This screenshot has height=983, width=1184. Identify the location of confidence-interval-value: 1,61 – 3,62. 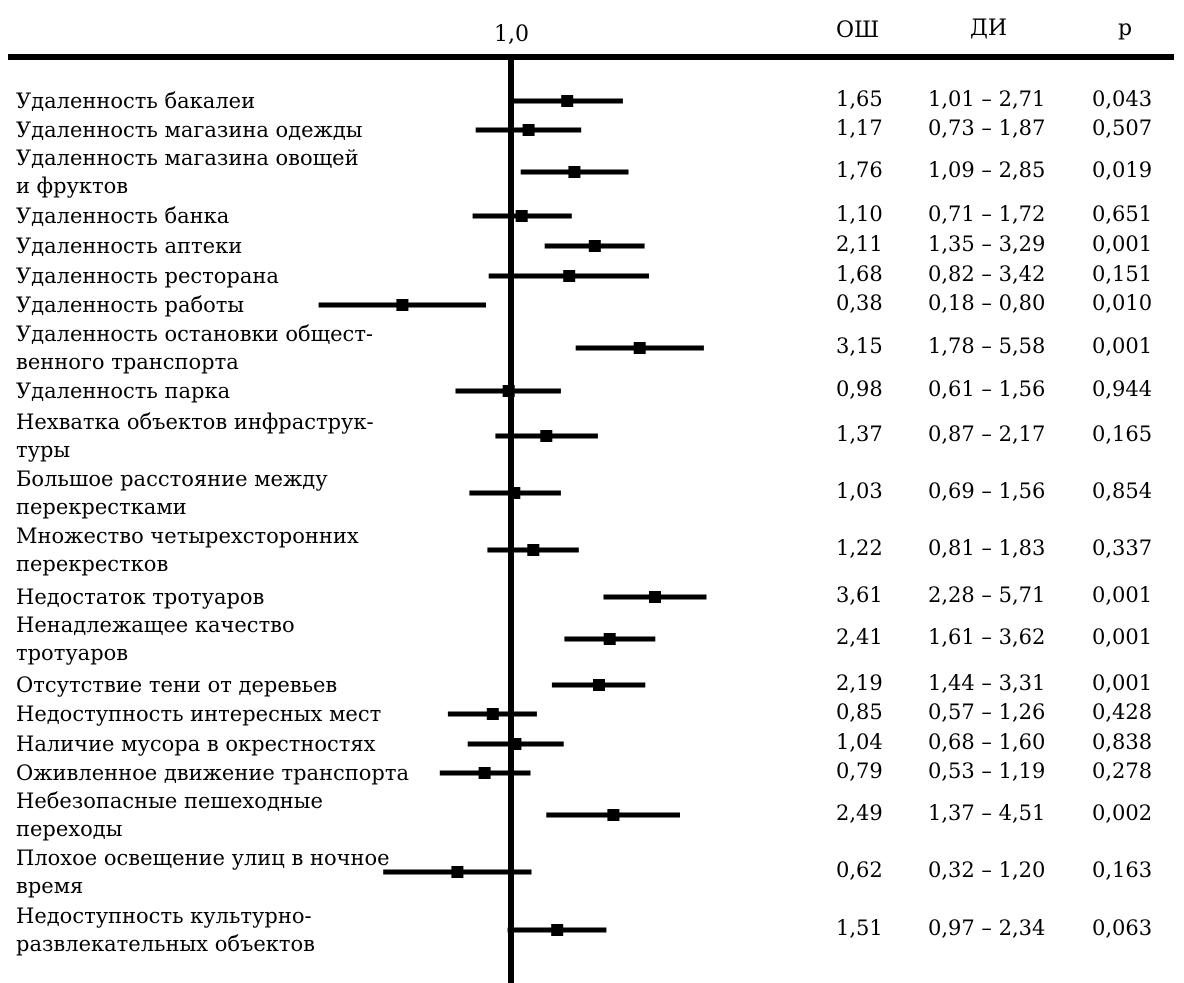
(987, 637).